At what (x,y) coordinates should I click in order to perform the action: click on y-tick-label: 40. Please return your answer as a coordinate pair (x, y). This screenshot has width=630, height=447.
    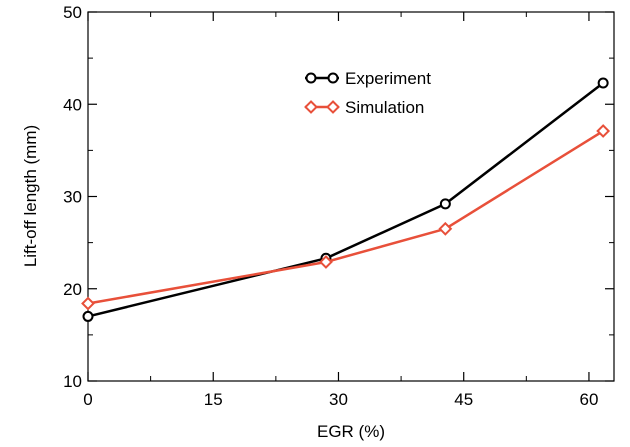
    Looking at the image, I should click on (72, 104).